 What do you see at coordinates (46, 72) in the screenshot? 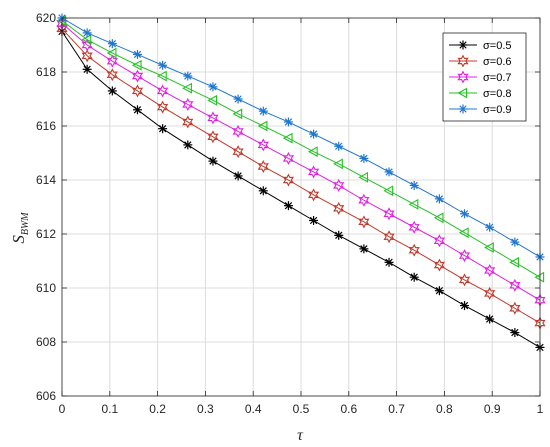
I see `y-tick-label: 618` at bounding box center [46, 72].